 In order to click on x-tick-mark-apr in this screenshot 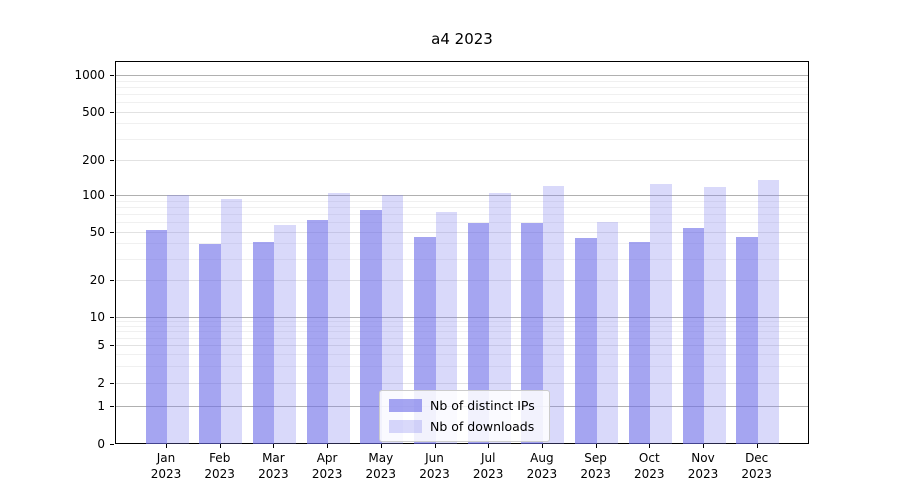, I will do `click(328, 446)`.